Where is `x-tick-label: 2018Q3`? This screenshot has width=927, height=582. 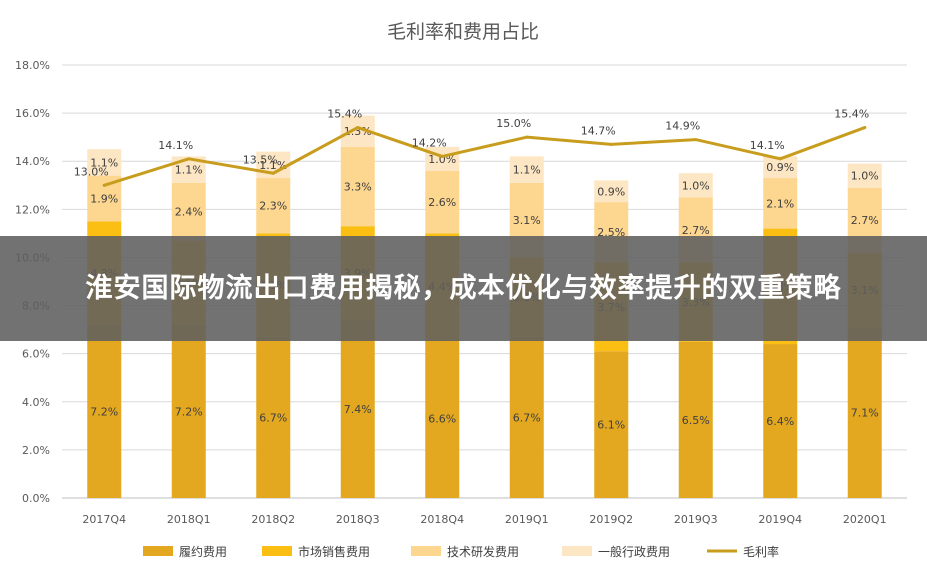
x-tick-label: 2018Q3 is located at coordinates (358, 519).